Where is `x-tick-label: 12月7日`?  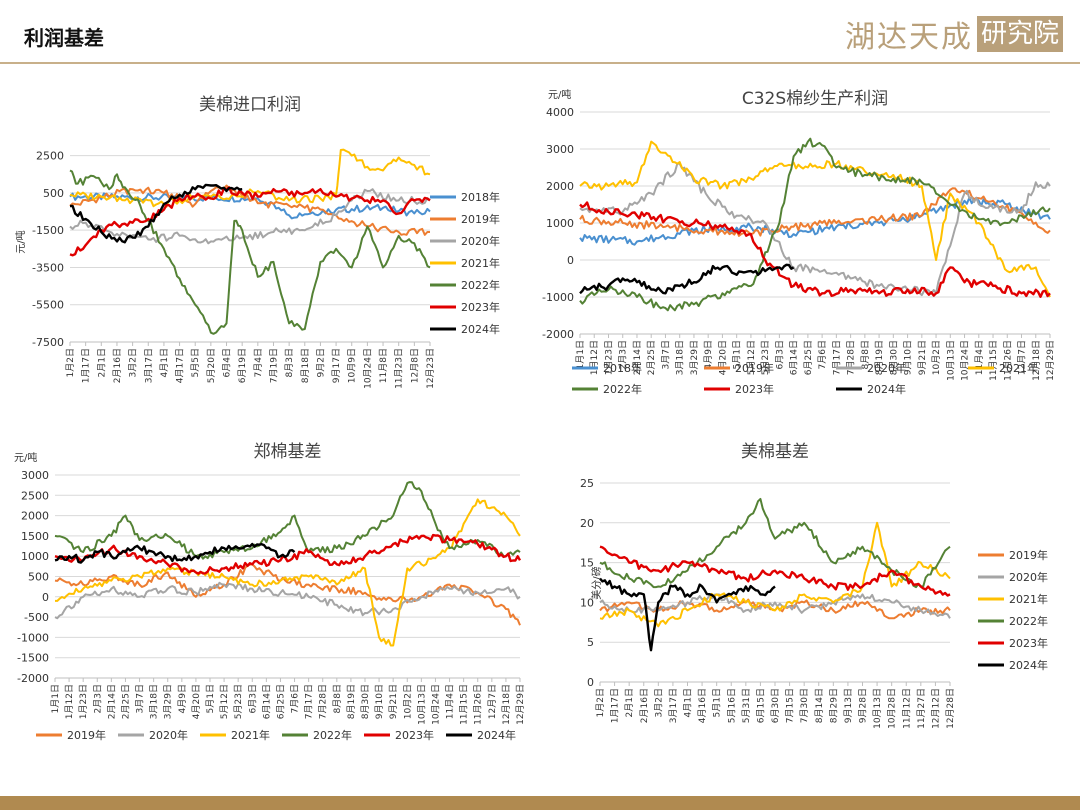 x-tick-label: 12月7日 is located at coordinates (492, 701).